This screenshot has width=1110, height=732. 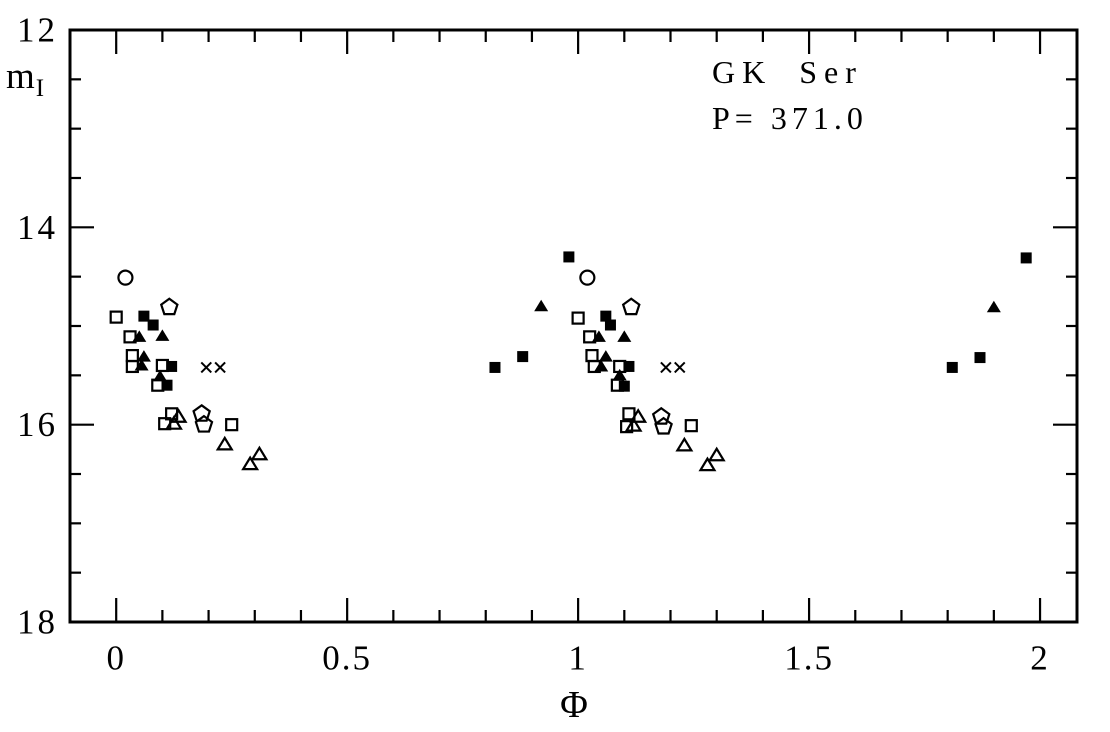 I want to click on x-axis-label: Φ, so click(x=574, y=705).